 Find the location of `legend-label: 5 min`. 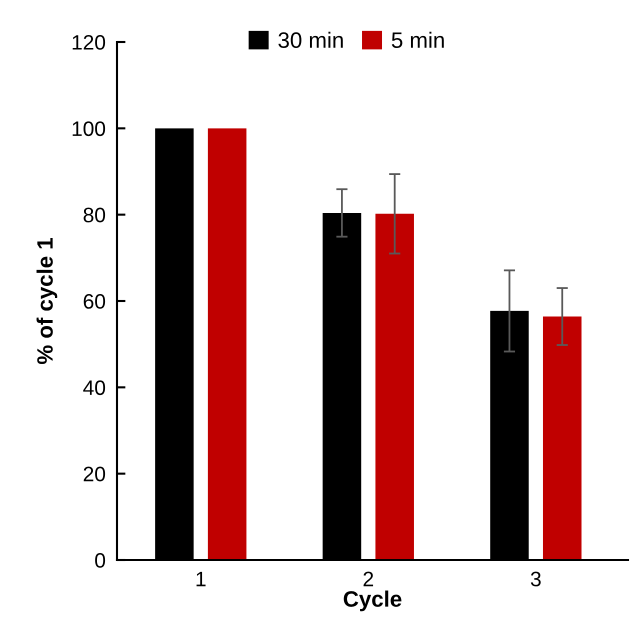

legend-label: 5 min is located at coordinates (418, 40).